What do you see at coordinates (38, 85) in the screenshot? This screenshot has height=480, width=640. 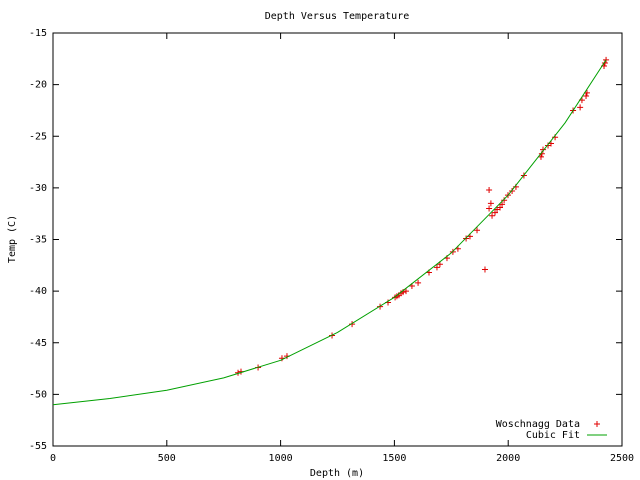 I see `y-tick-label: -20` at bounding box center [38, 85].